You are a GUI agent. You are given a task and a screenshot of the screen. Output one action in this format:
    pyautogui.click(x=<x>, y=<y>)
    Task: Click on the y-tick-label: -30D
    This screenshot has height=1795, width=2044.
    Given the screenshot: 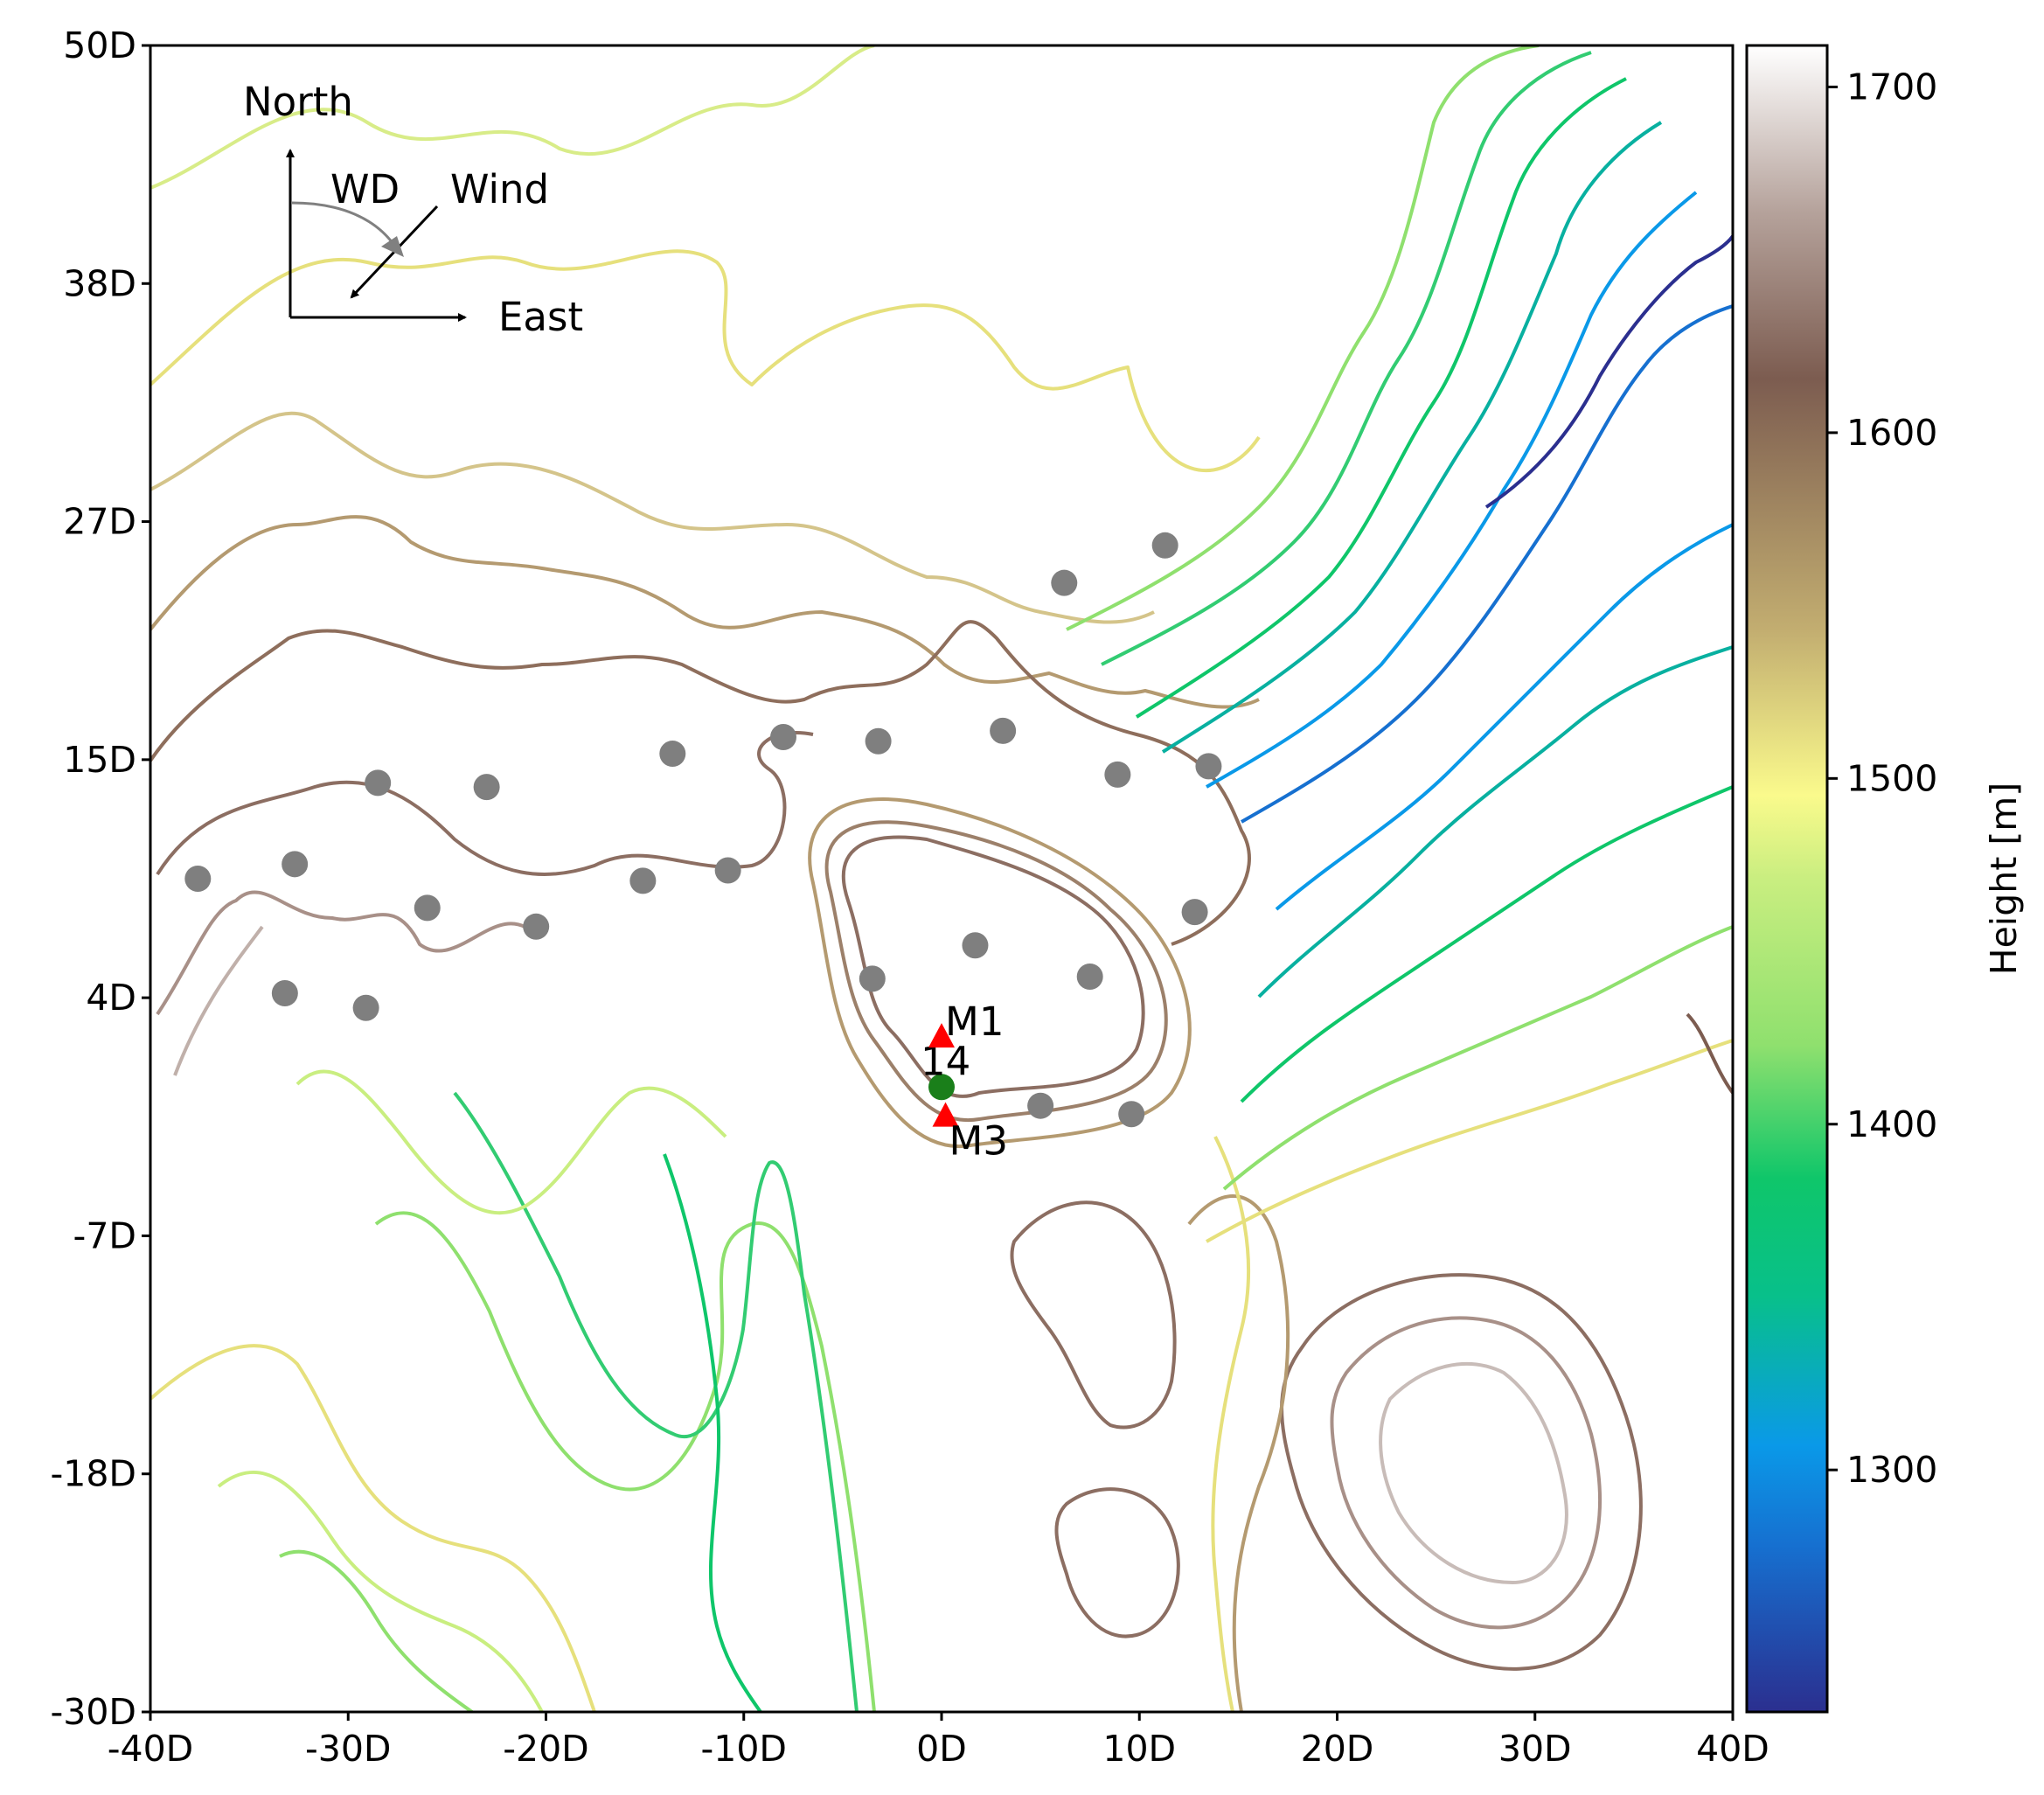 What is the action you would take?
    pyautogui.click(x=93, y=1712)
    